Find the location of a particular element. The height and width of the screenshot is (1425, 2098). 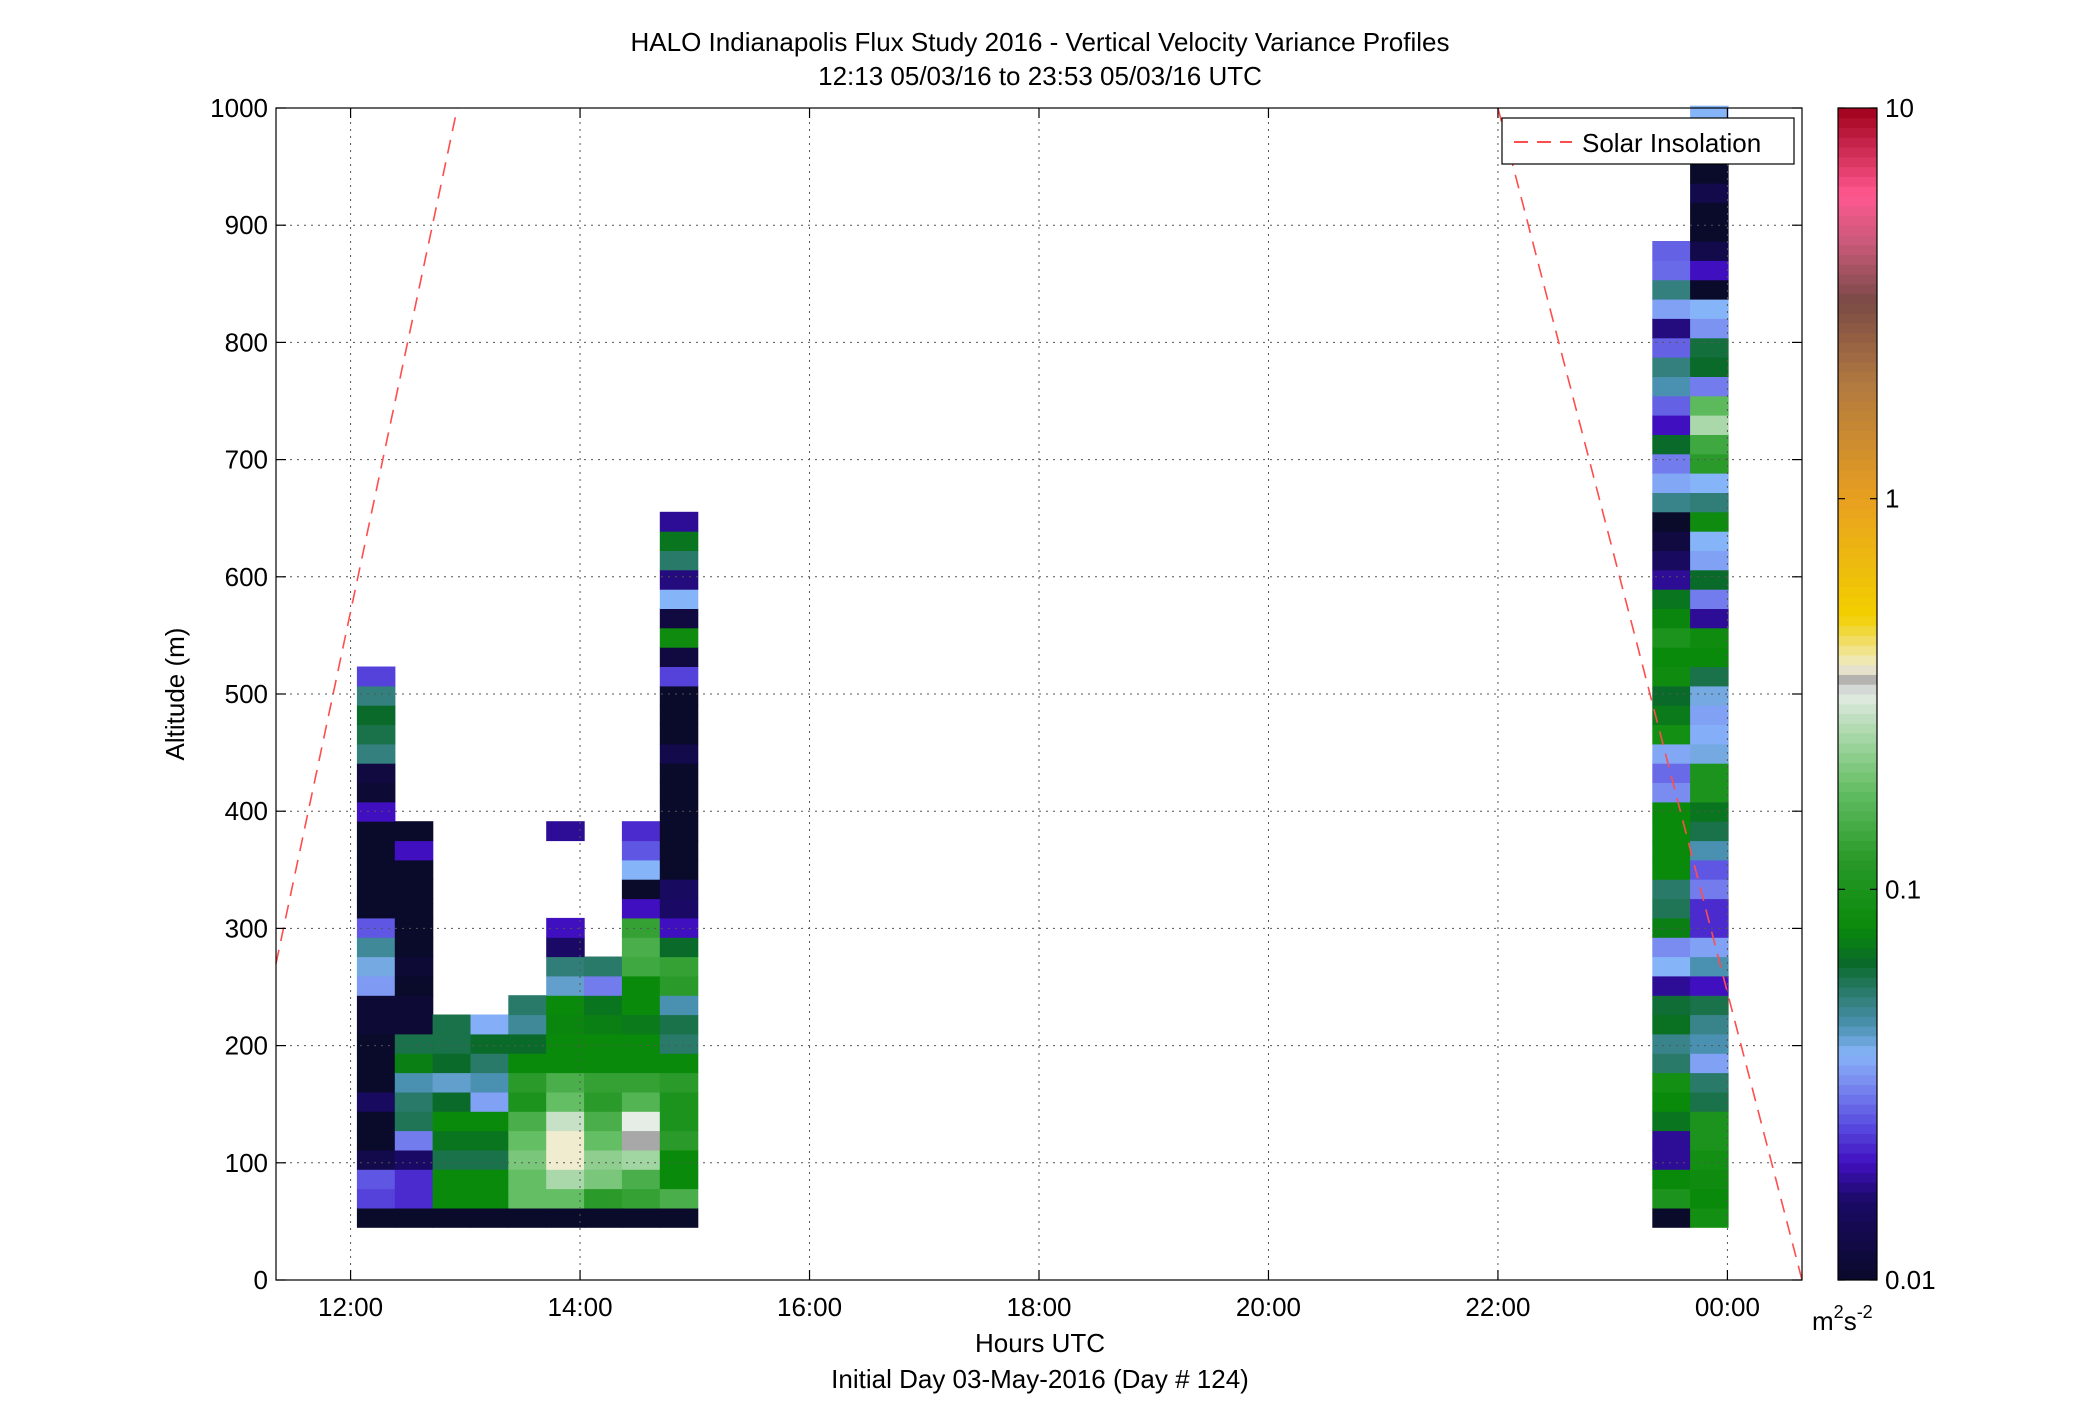

x-tick-label: 20:00 is located at coordinates (1268, 1307).